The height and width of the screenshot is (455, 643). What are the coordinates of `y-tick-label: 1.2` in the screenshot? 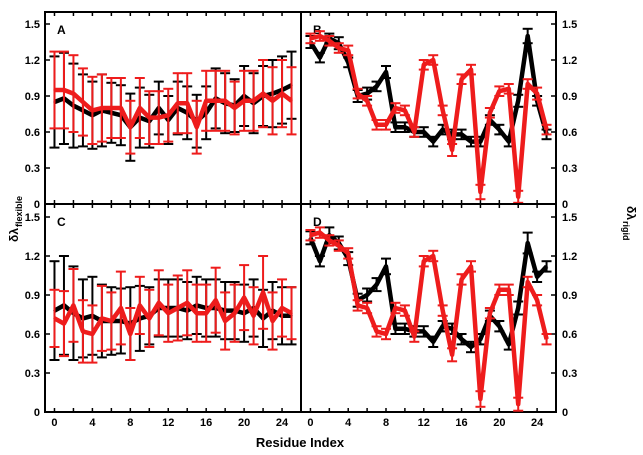 It's located at (32, 257).